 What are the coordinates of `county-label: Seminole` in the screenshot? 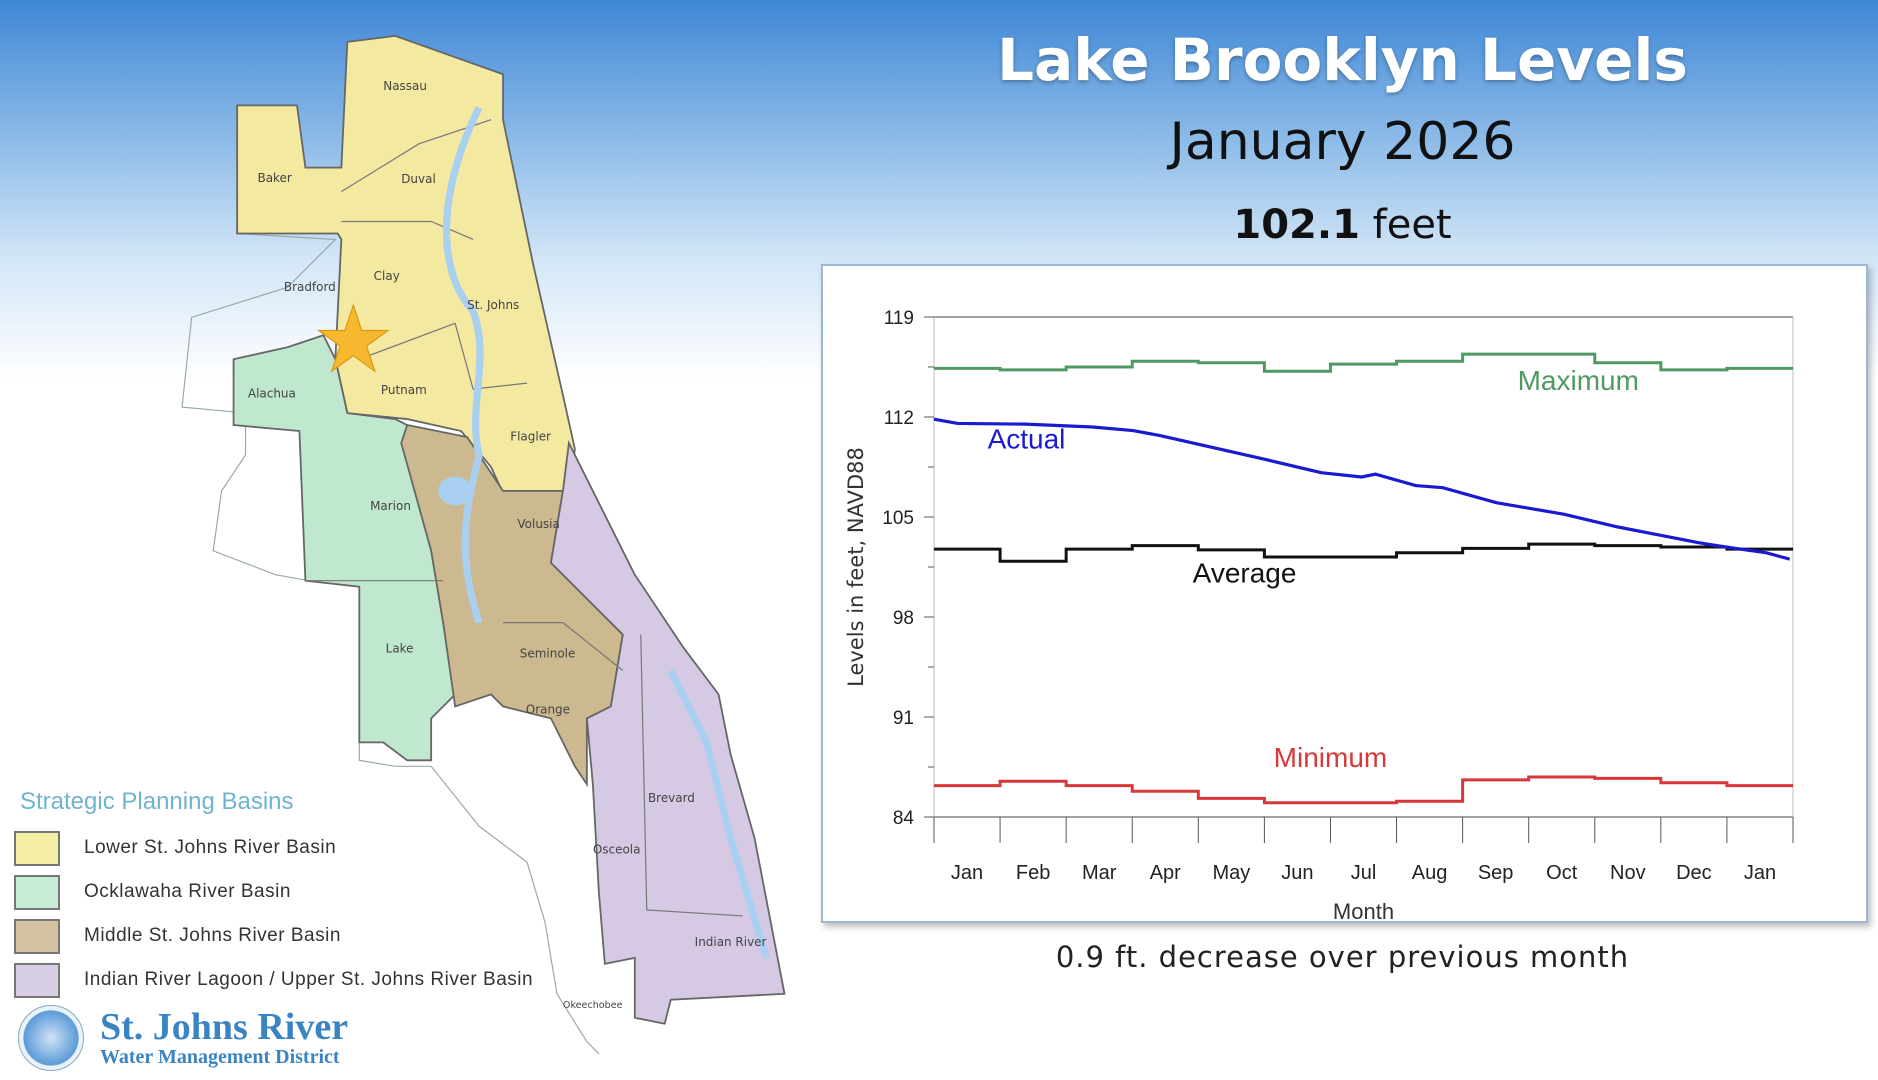 It's located at (548, 653).